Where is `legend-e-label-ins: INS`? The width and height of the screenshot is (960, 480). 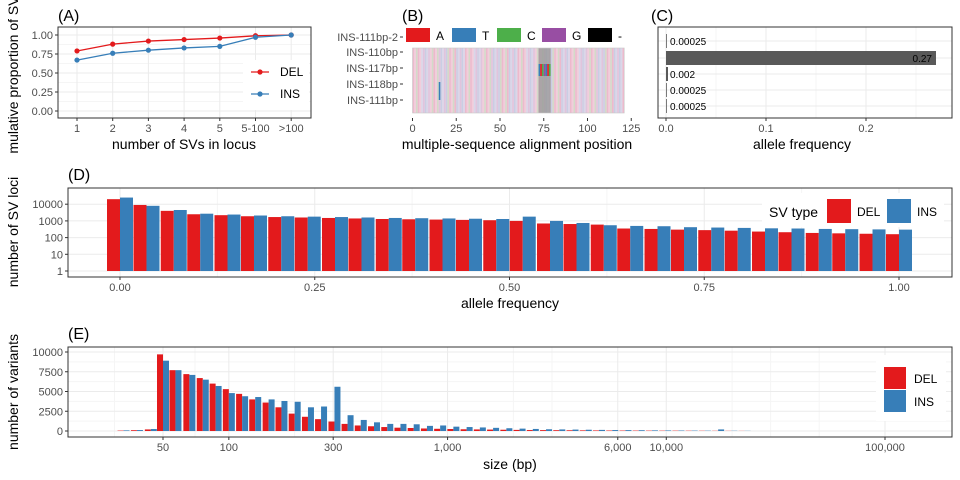
legend-e-label-ins: INS is located at coordinates (924, 402).